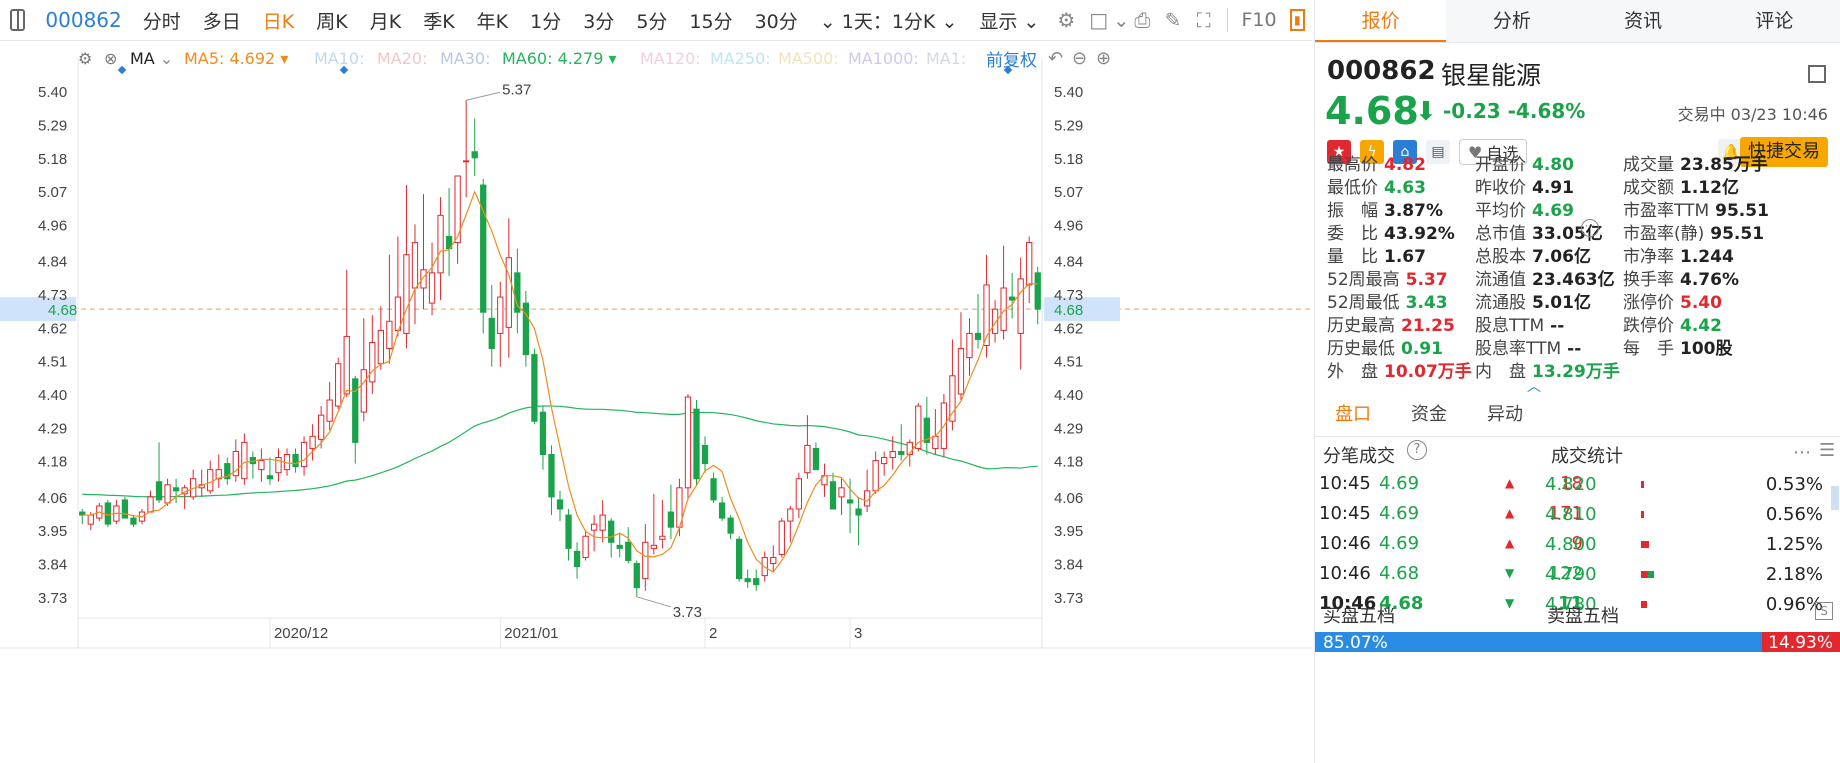  Describe the element at coordinates (1372, 152) in the screenshot. I see `lightning-icon: ϟ` at that location.